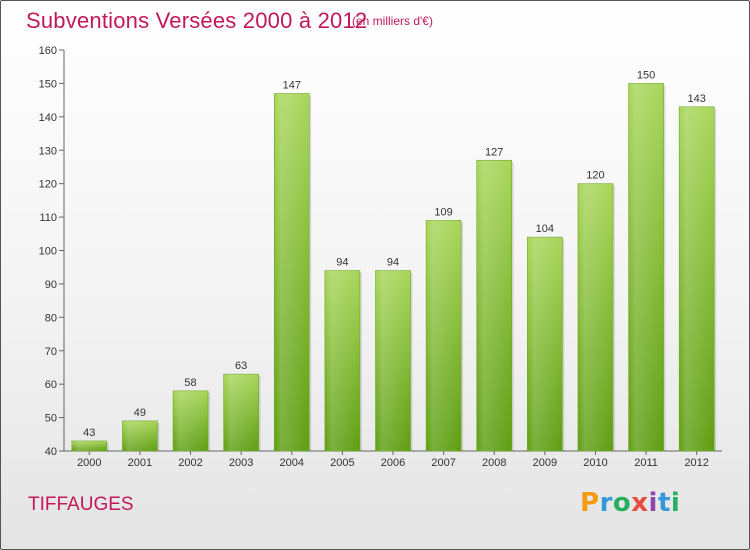 The width and height of the screenshot is (750, 550). I want to click on value-label: 58, so click(190, 383).